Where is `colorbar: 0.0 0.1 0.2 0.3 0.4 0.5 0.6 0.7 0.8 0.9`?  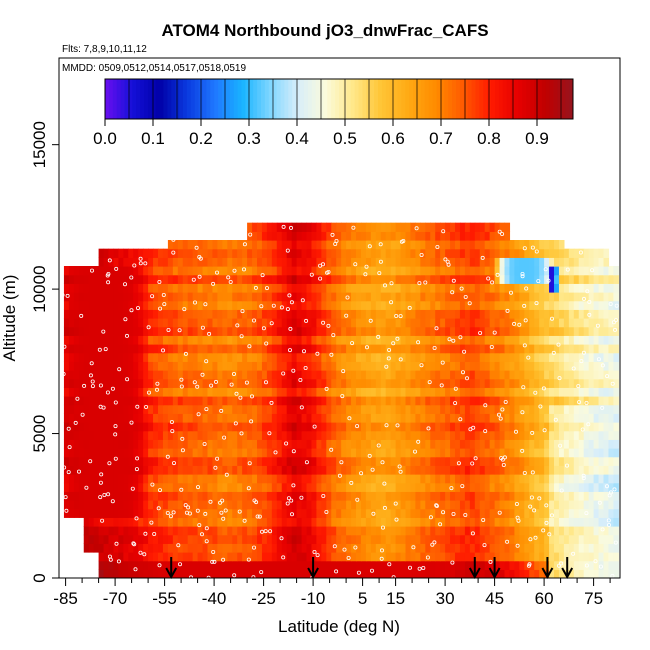 colorbar: 0.0 0.1 0.2 0.3 0.4 0.5 0.6 0.7 0.8 0.9 is located at coordinates (333, 113).